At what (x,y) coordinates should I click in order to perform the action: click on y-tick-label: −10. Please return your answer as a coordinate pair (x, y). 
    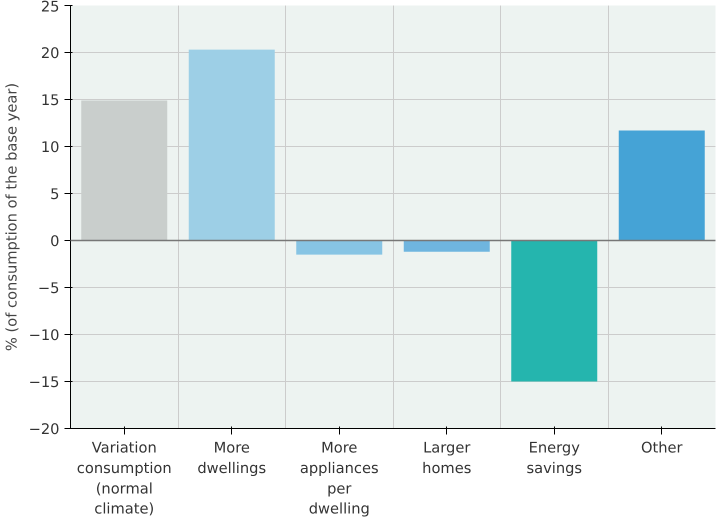
    Looking at the image, I should click on (44, 335).